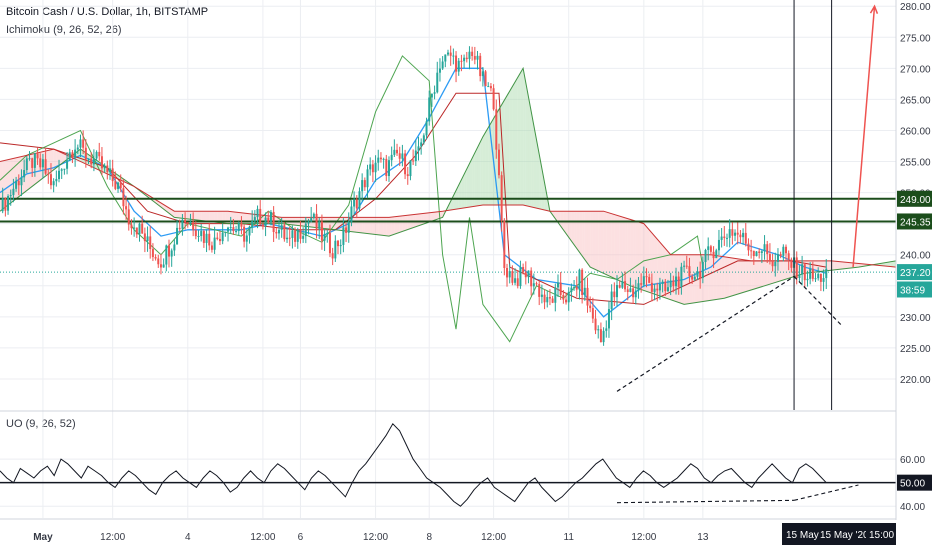 This screenshot has height=550, width=932. Describe the element at coordinates (844, 535) in the screenshot. I see `time-cursor-label: 15 May '20` at that location.